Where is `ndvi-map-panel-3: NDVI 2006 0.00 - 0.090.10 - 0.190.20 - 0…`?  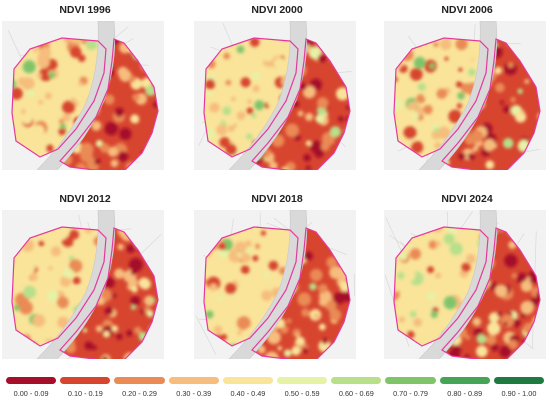
ndvi-map-panel-3: NDVI 2006 0.00 - 0.090.10 - 0.190.20 - 0… is located at coordinates (466, 93).